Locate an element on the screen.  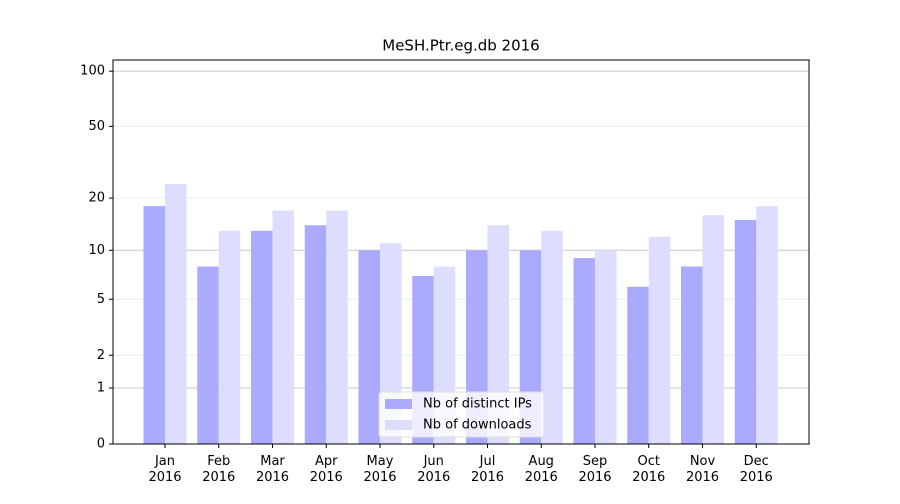
x-tick-label: Jul 2016 is located at coordinates (487, 469).